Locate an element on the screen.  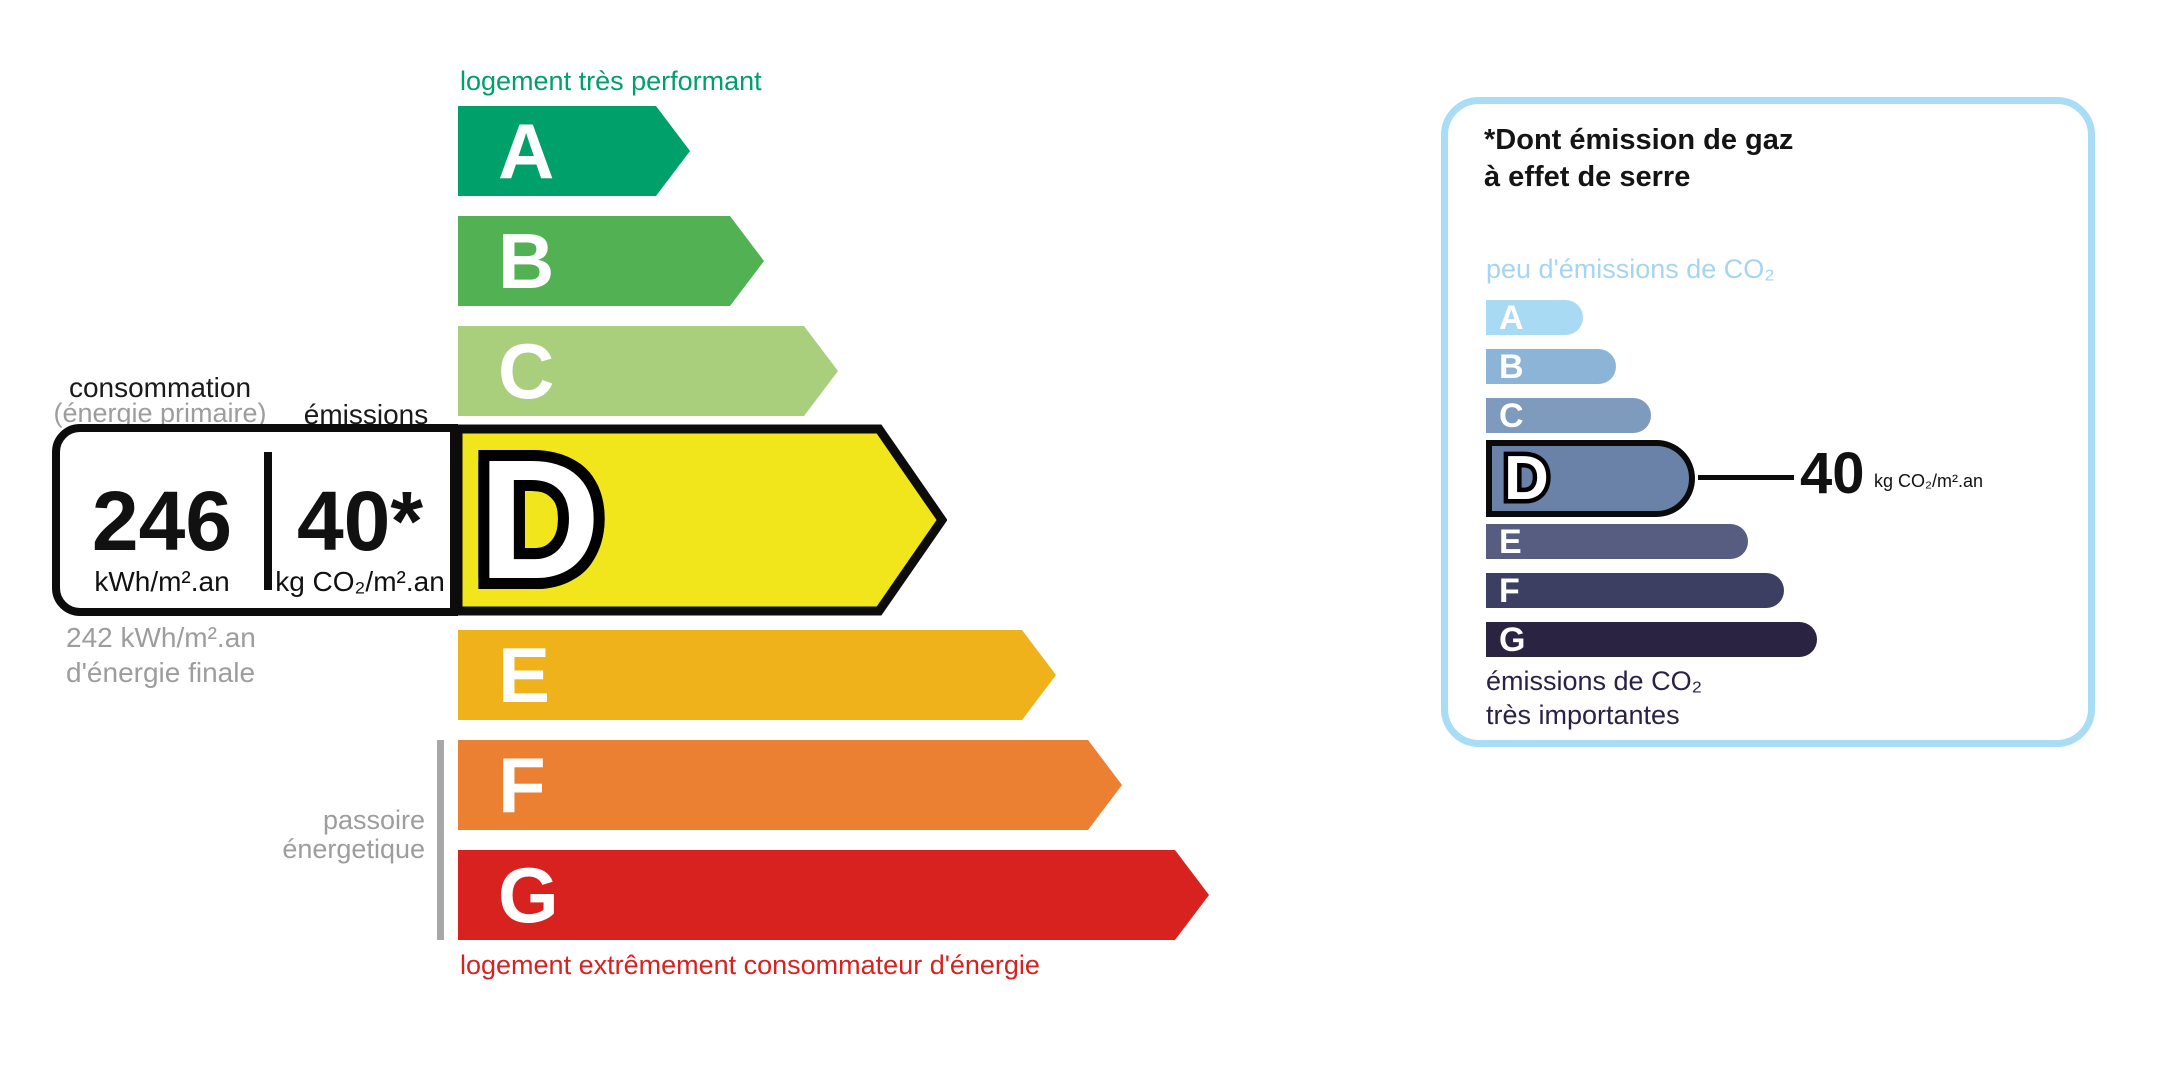
co2-bottom-caption-line1: émissions de CO₂ is located at coordinates (1594, 681).